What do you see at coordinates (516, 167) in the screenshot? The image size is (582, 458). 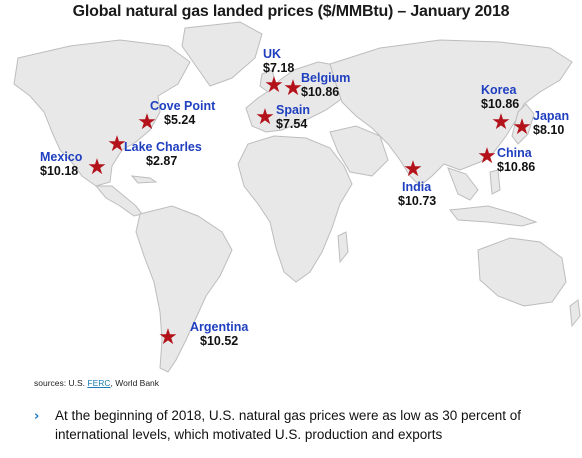 I see `china-price: $10.86` at bounding box center [516, 167].